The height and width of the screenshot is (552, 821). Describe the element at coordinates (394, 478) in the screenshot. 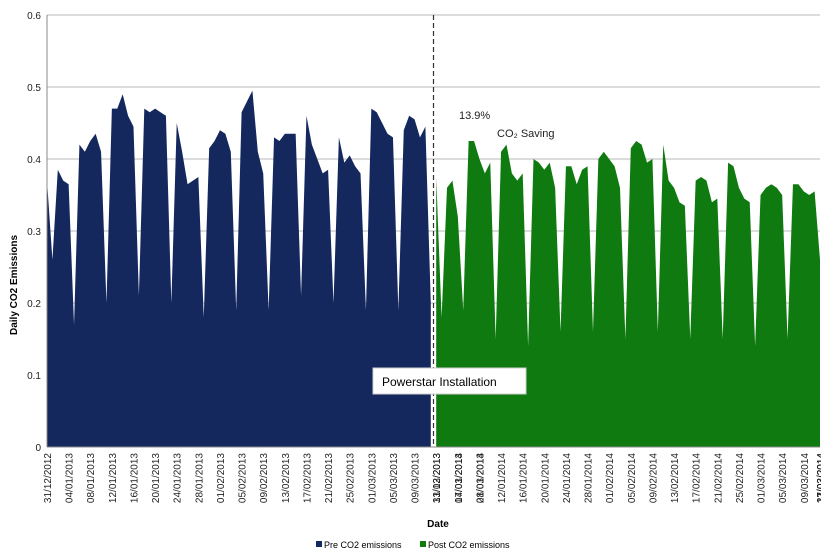

I see `x-tick-label: 05/03/2013` at that location.